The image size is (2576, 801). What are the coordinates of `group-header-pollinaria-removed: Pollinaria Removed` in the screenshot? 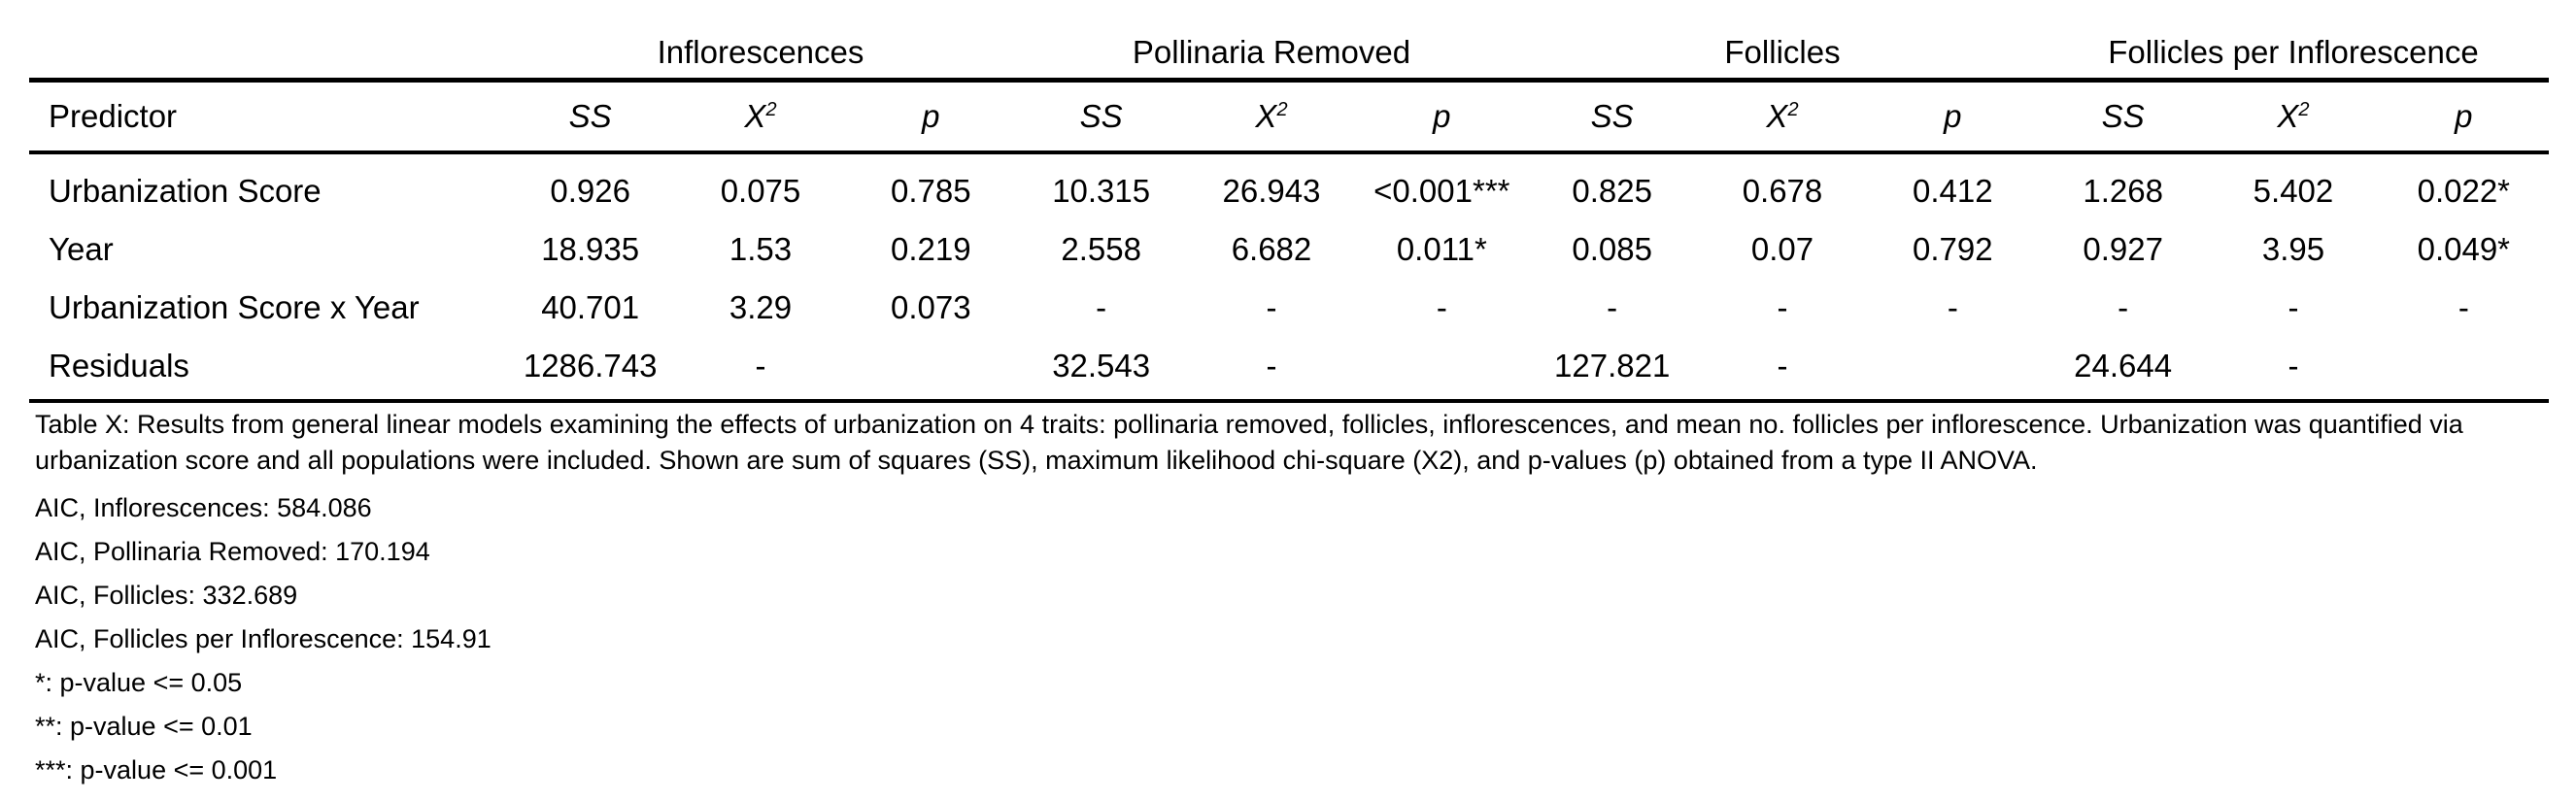 It's located at (1271, 52).